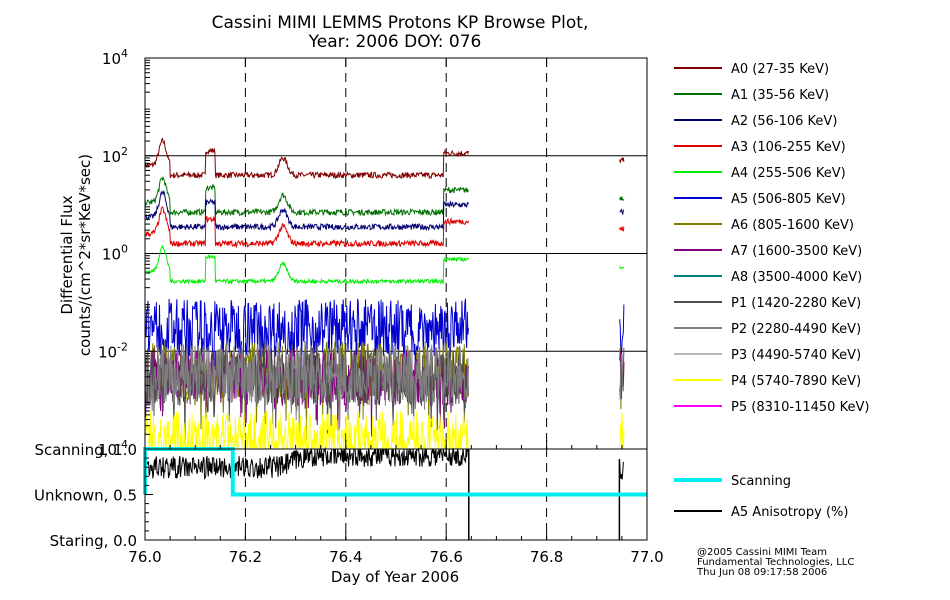  Describe the element at coordinates (113, 350) in the screenshot. I see `y-tick-label: 10⁻²` at that location.